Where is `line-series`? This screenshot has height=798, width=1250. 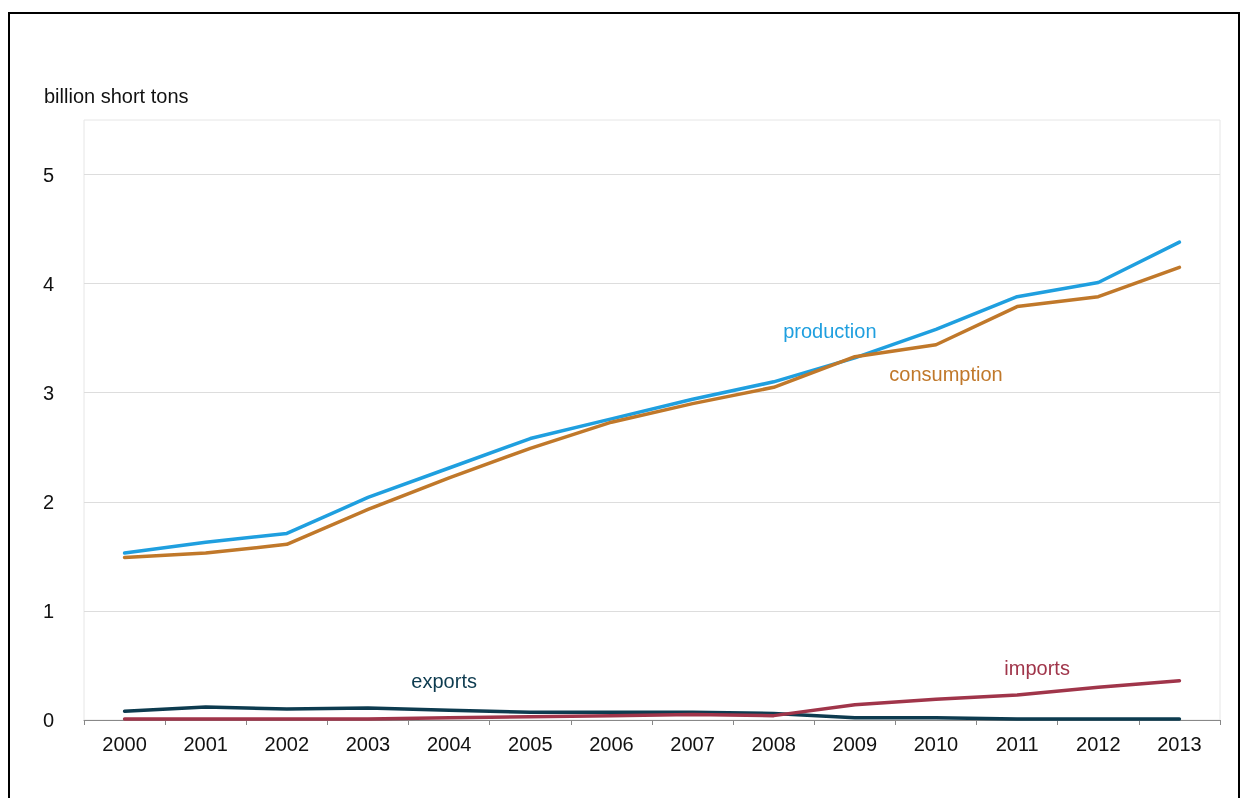 line-series is located at coordinates (652, 713).